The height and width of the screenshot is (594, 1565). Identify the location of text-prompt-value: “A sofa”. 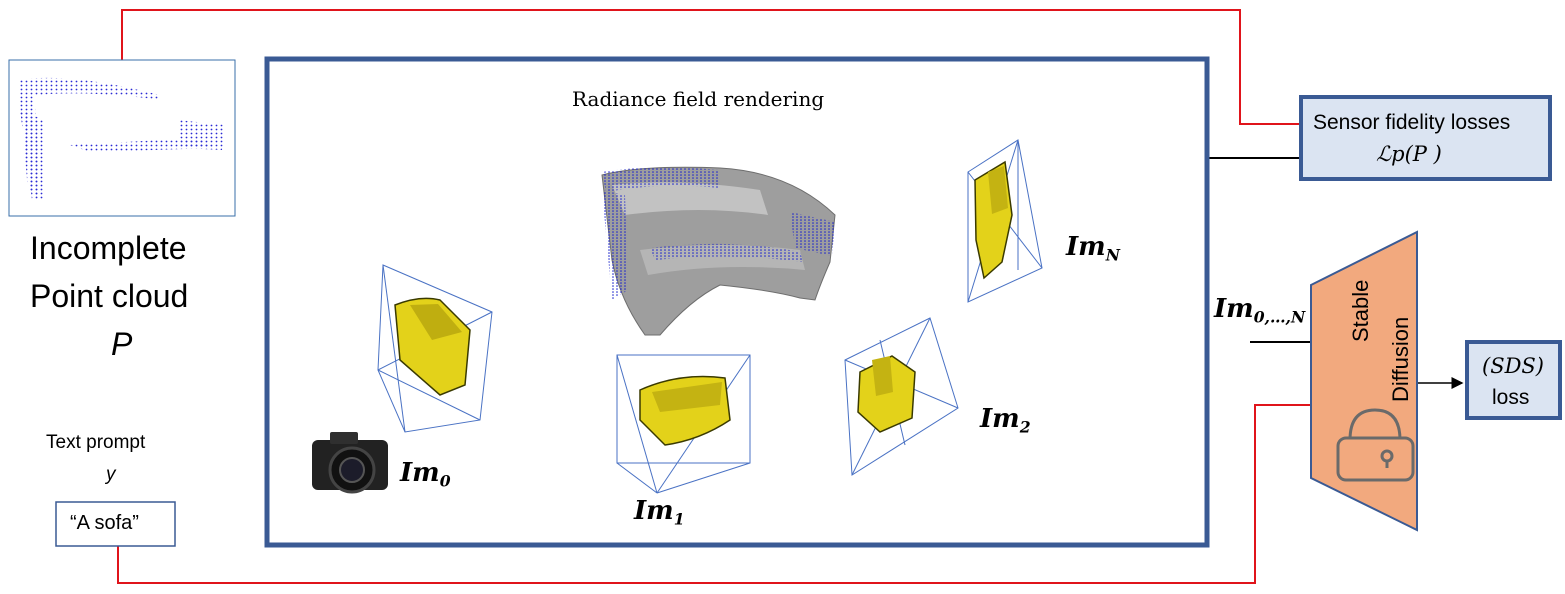
(104, 523).